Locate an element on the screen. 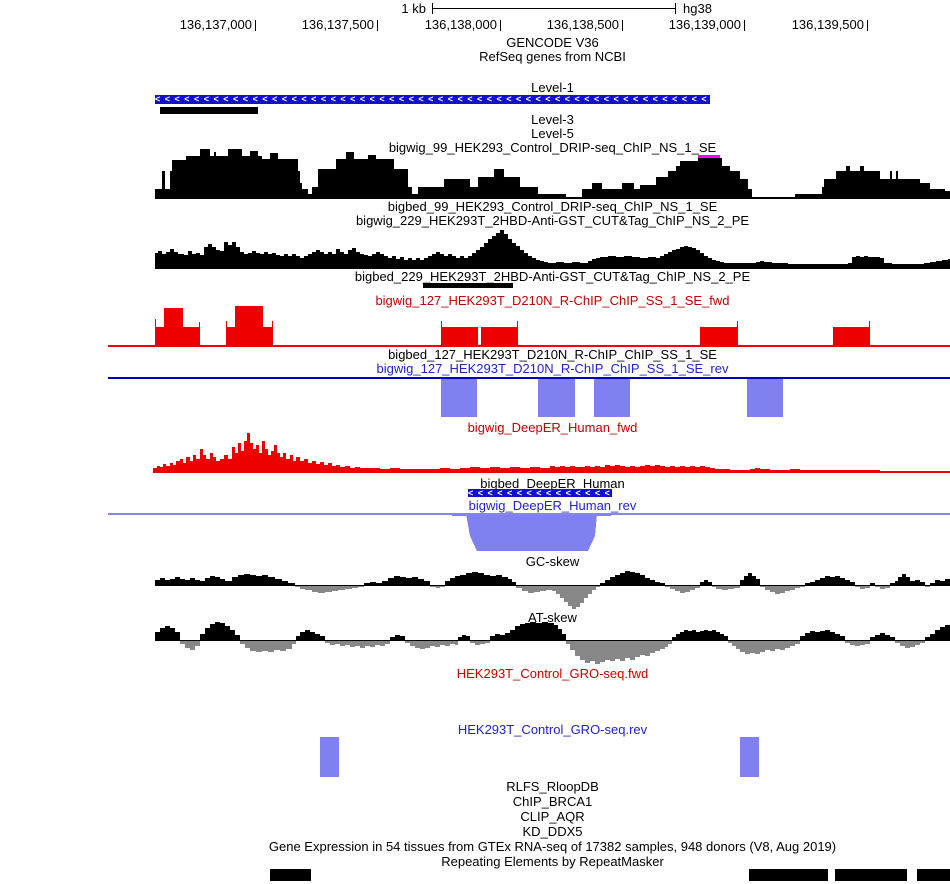 Image resolution: width=950 pixels, height=884 pixels. level1-label: Level-1 is located at coordinates (552, 87).